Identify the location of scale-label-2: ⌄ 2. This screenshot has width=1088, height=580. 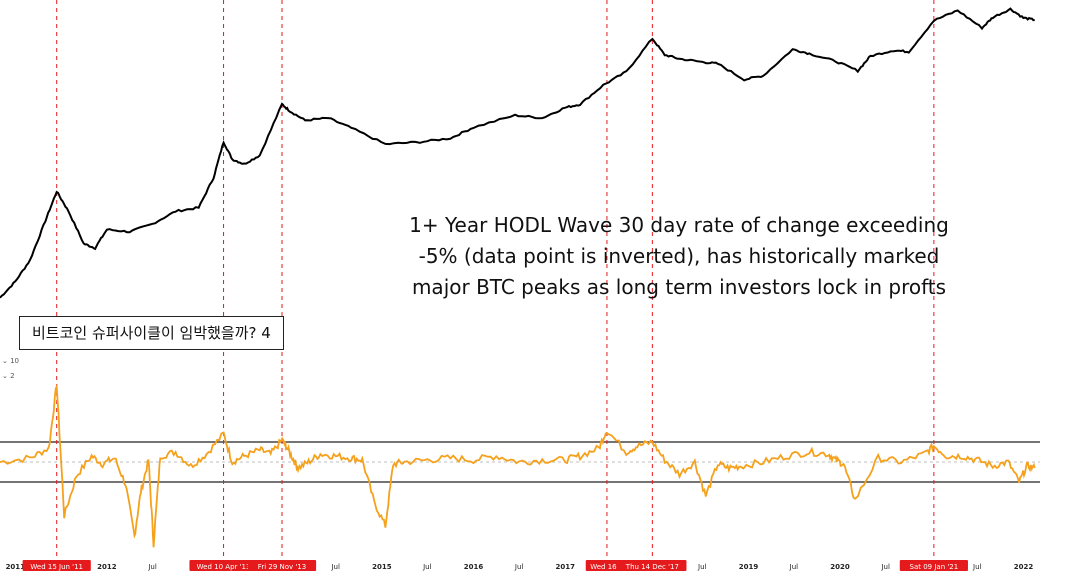
(8, 376).